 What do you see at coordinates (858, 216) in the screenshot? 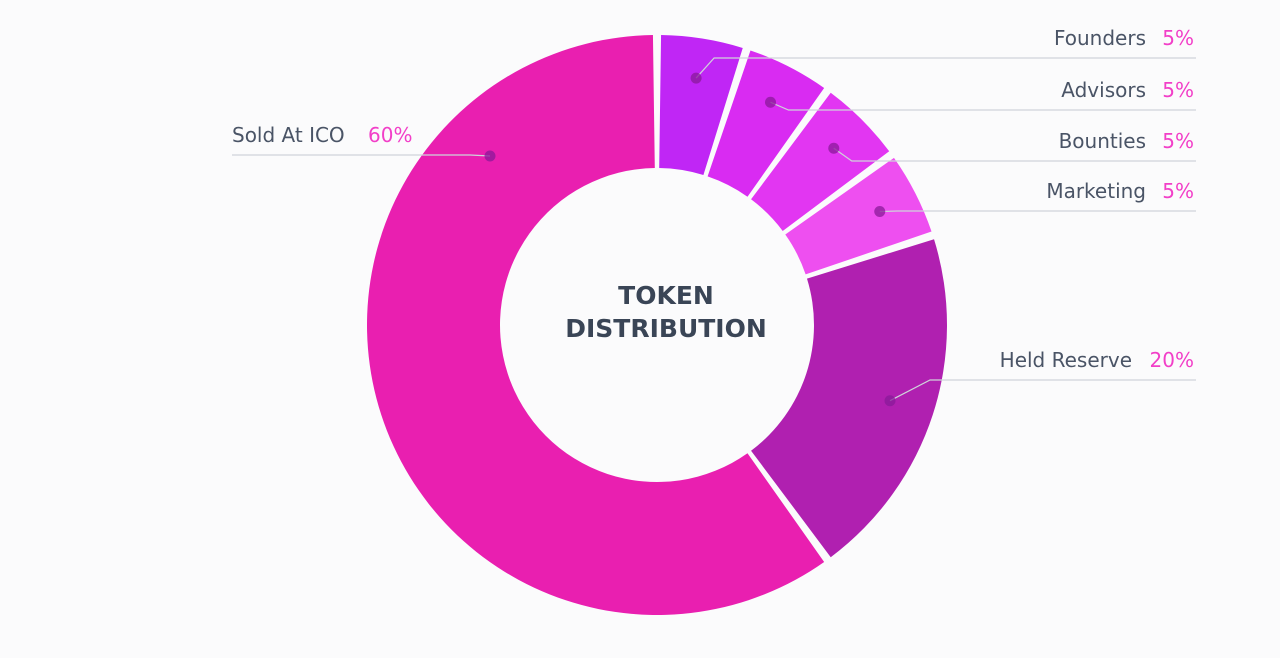
I see `slice-marketing` at bounding box center [858, 216].